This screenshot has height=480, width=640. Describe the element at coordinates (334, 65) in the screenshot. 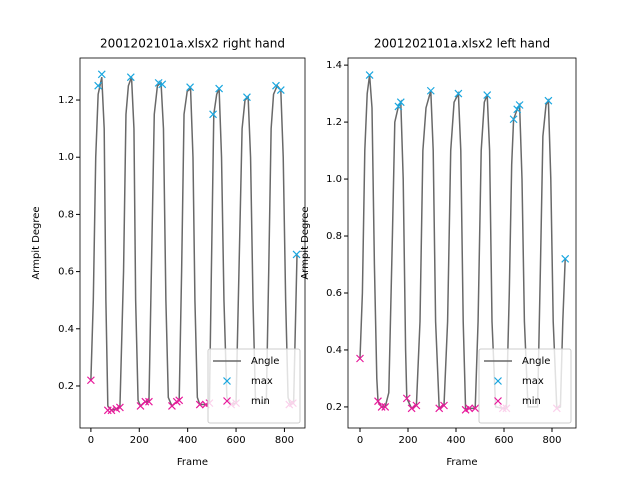

I see `y-tick-label: 1.4` at that location.